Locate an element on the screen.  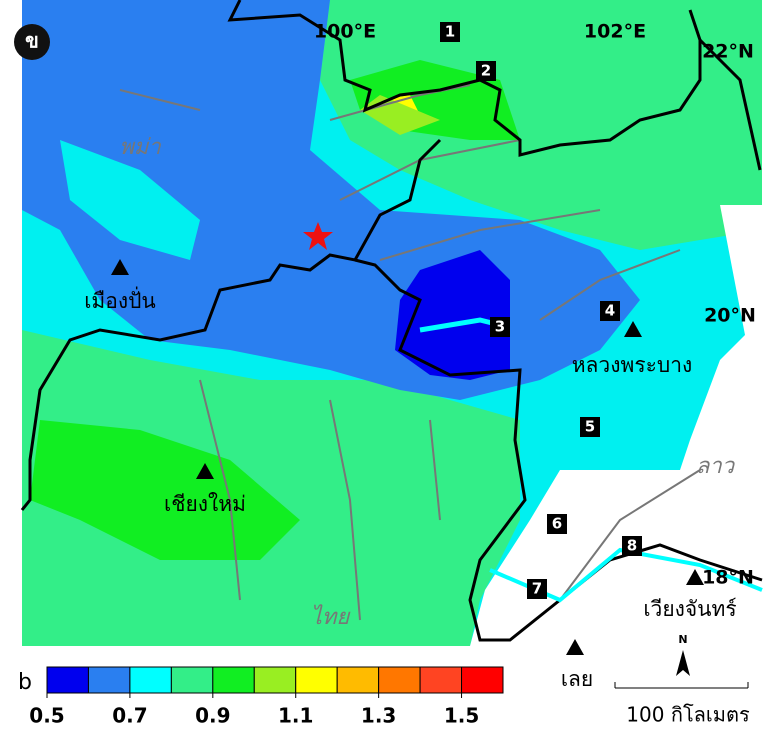
region-label: พม่า is located at coordinates (140, 147).